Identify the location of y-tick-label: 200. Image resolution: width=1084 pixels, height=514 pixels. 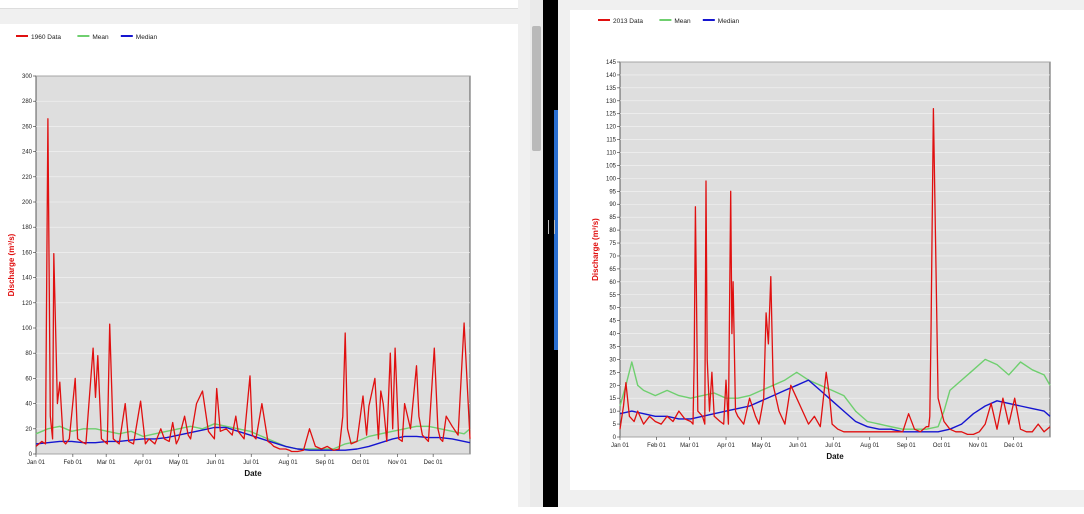
(27, 203).